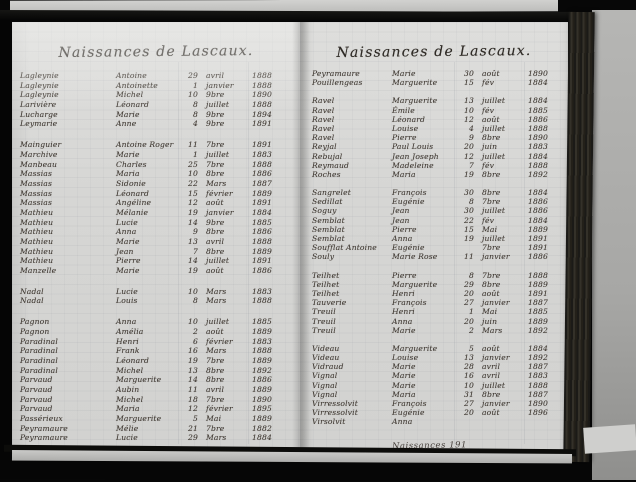  What do you see at coordinates (156, 174) in the screenshot?
I see `register-row: Massias Maria 10 8bre 1886` at bounding box center [156, 174].